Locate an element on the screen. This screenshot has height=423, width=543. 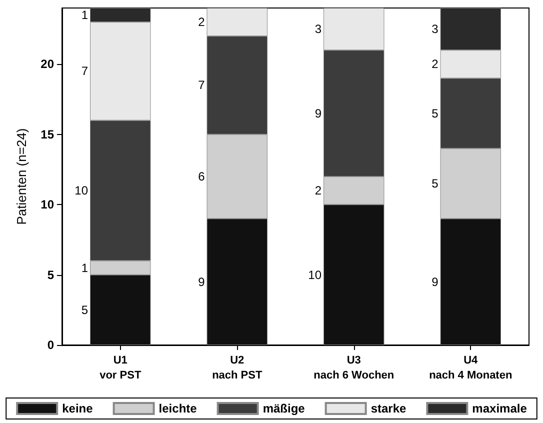
x-tick-label: U4 nach 4 Monaten is located at coordinates (470, 368).